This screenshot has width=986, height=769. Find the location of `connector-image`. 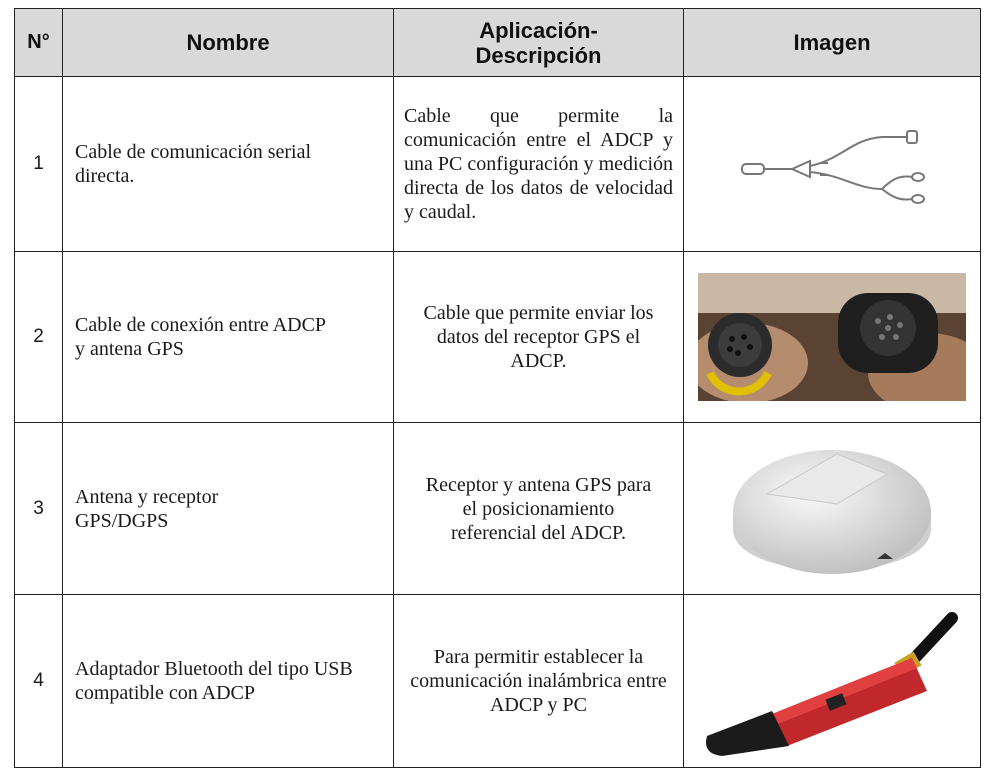

connector-image is located at coordinates (832, 337).